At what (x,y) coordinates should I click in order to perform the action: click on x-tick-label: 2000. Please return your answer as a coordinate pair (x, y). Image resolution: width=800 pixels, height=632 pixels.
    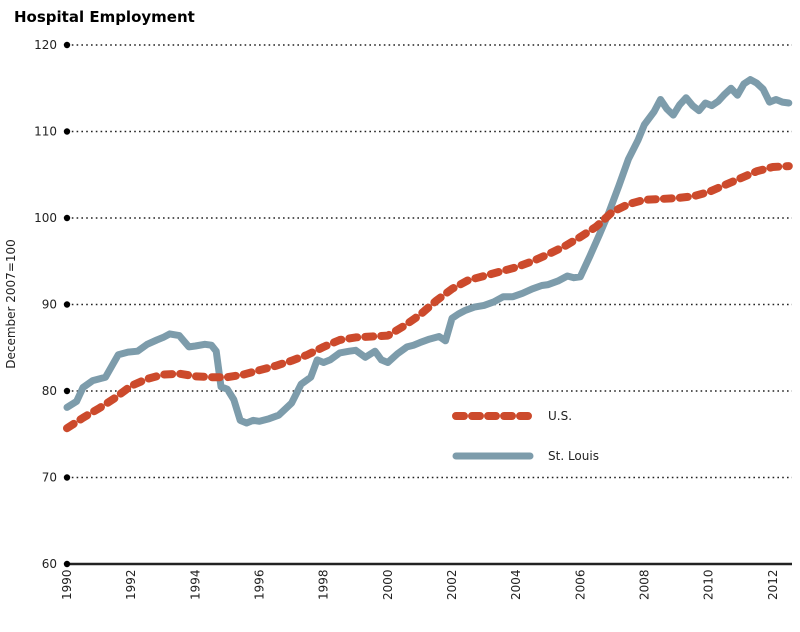
    Looking at the image, I should click on (388, 584).